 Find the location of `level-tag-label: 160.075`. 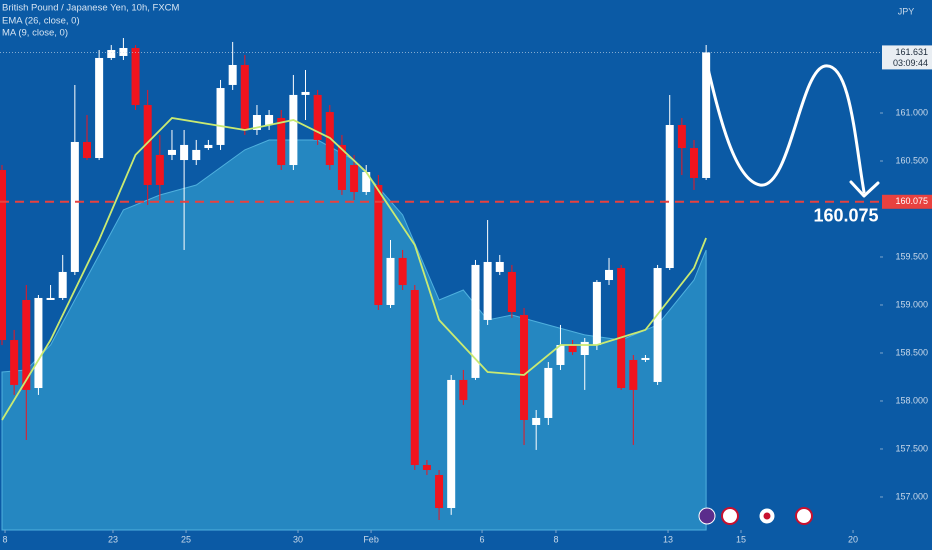

level-tag-label: 160.075 is located at coordinates (911, 201).